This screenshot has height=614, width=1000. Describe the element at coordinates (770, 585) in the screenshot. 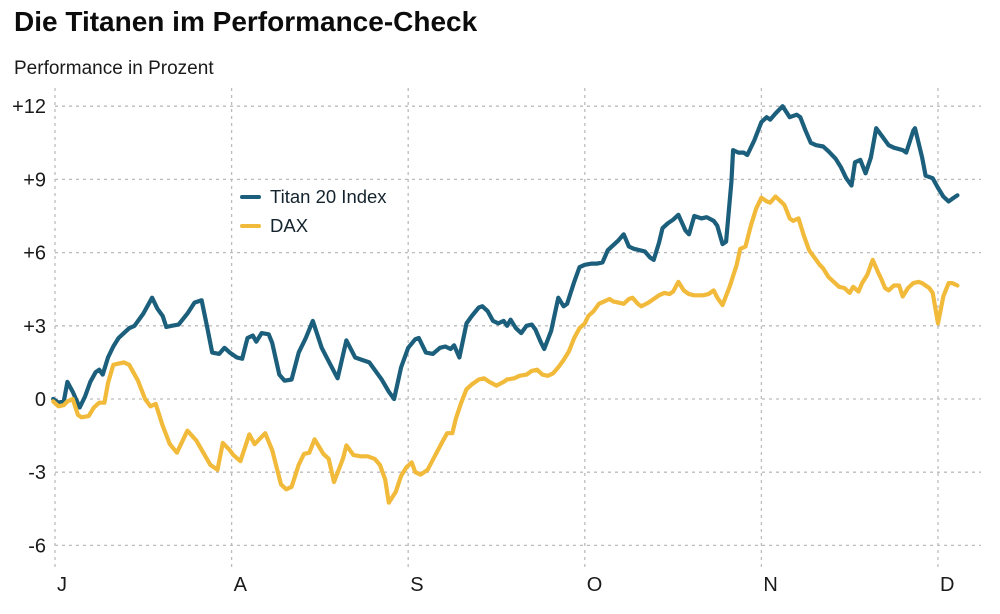

I see `x-tick-label: N` at that location.